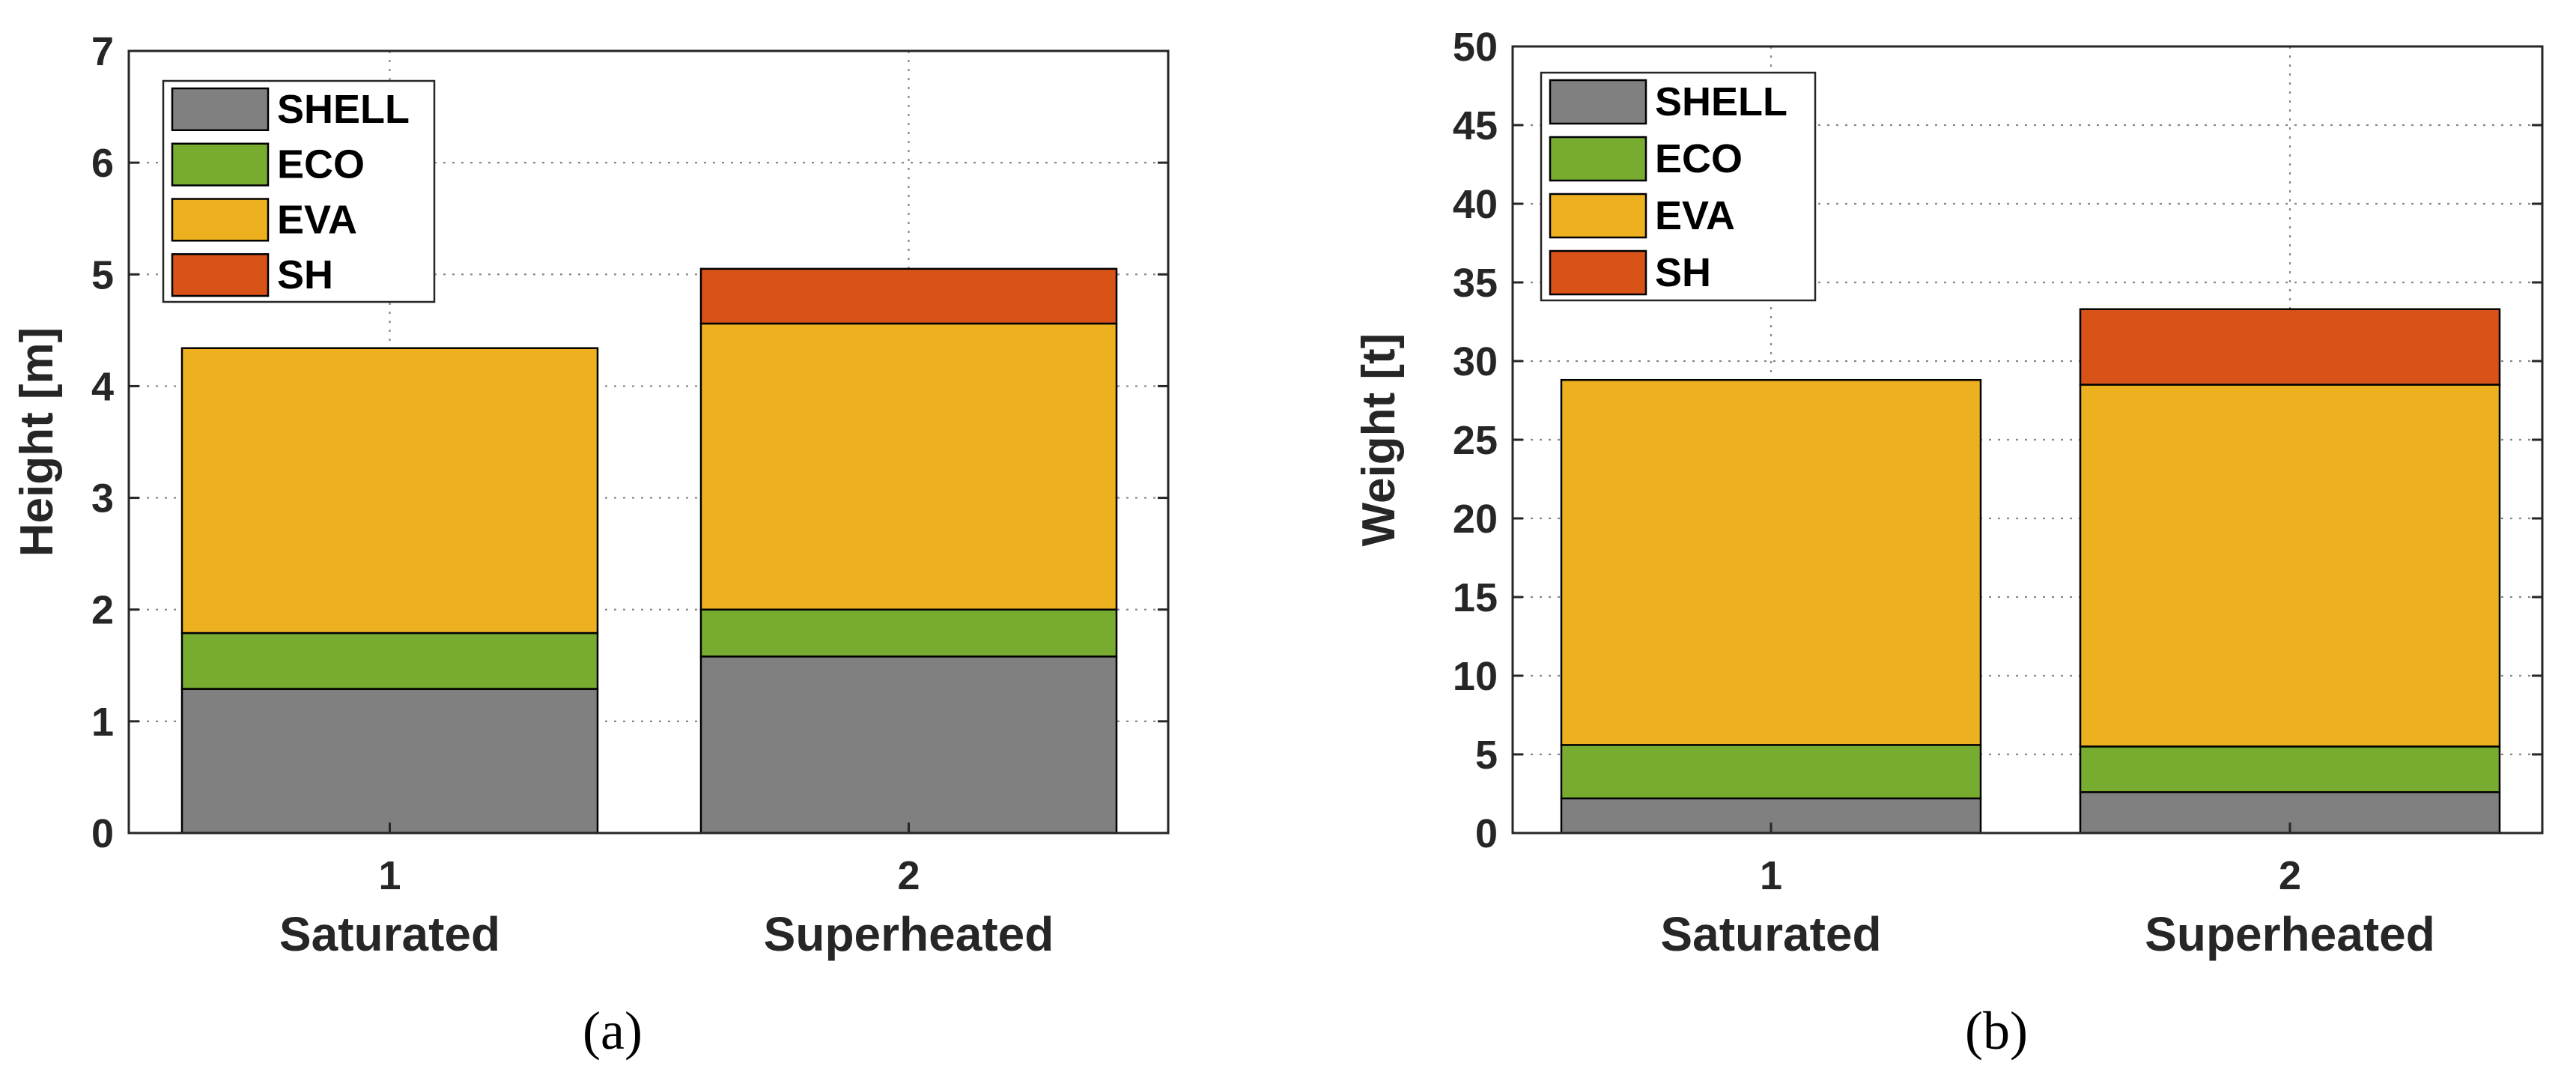 This screenshot has height=1069, width=2576. I want to click on chart-b-legend-label-eco: ECO, so click(1699, 159).